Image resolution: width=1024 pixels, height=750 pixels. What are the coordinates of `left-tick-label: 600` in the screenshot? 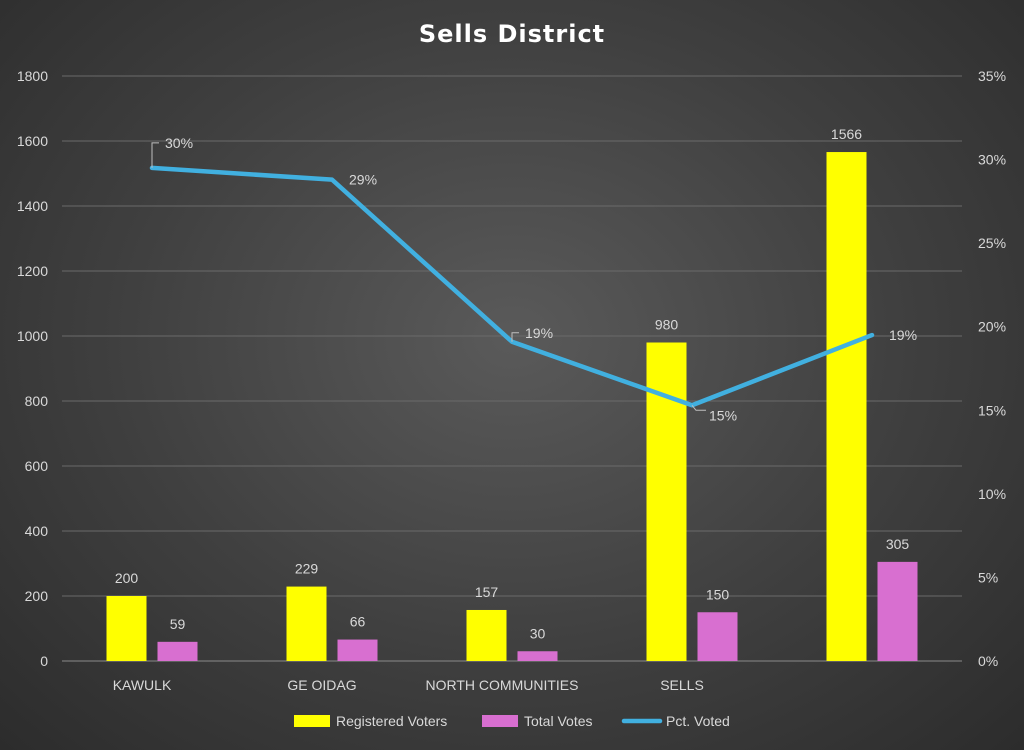 It's located at (37, 466).